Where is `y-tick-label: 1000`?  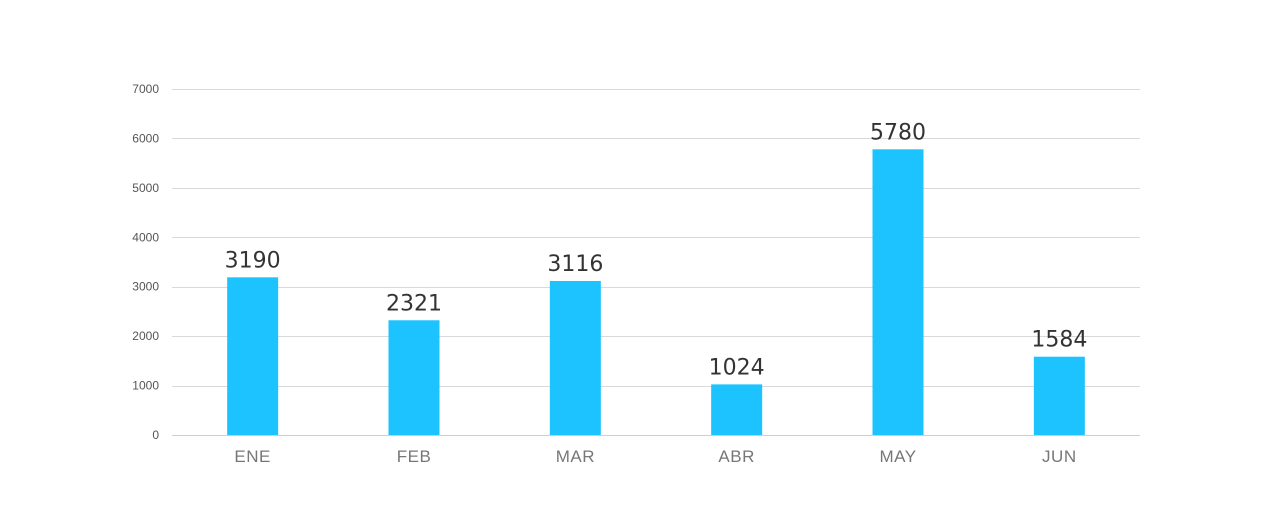 y-tick-label: 1000 is located at coordinates (145, 386).